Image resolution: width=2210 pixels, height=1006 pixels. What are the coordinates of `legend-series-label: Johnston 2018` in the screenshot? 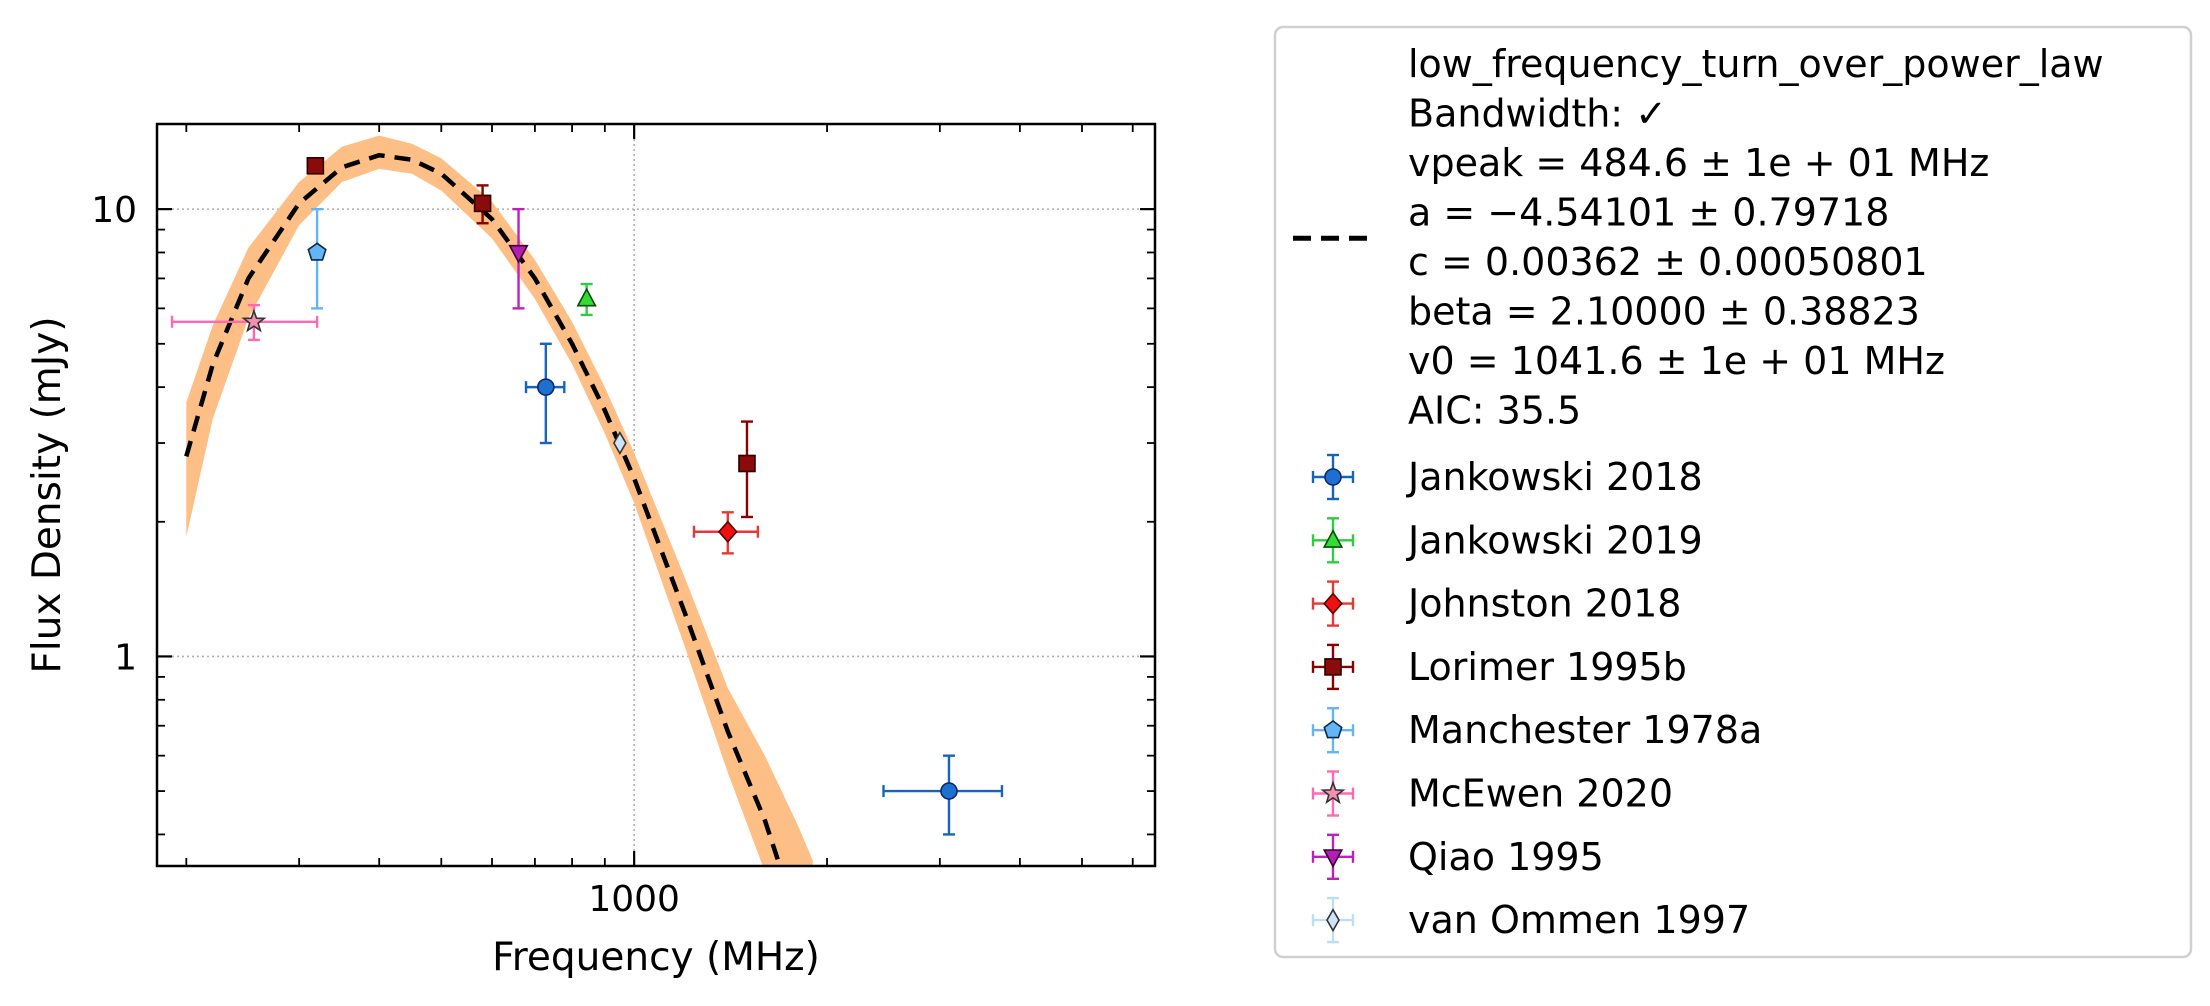 It's located at (1543, 604).